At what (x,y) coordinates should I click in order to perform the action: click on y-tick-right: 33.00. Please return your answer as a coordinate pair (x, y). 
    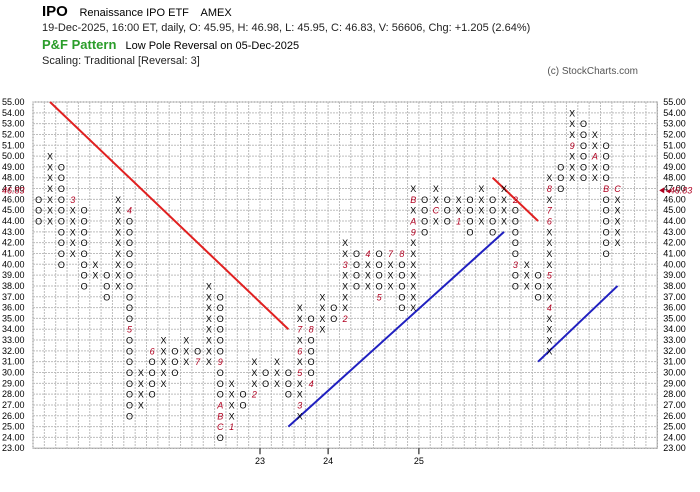
    Looking at the image, I should click on (674, 340).